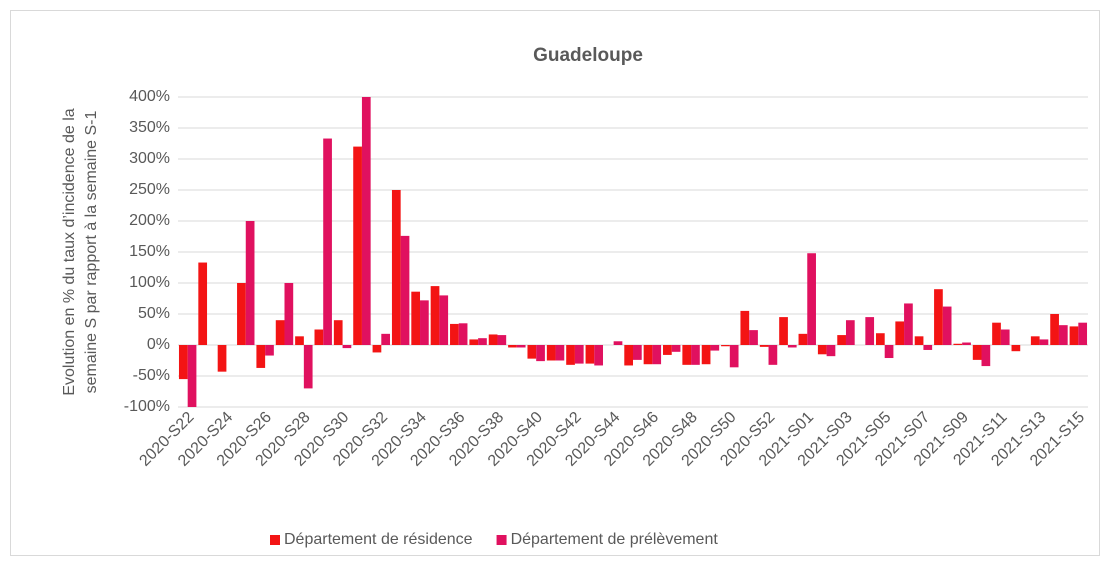 The height and width of the screenshot is (567, 1111). Describe the element at coordinates (149, 189) in the screenshot. I see `y-tick-label: 250%` at that location.